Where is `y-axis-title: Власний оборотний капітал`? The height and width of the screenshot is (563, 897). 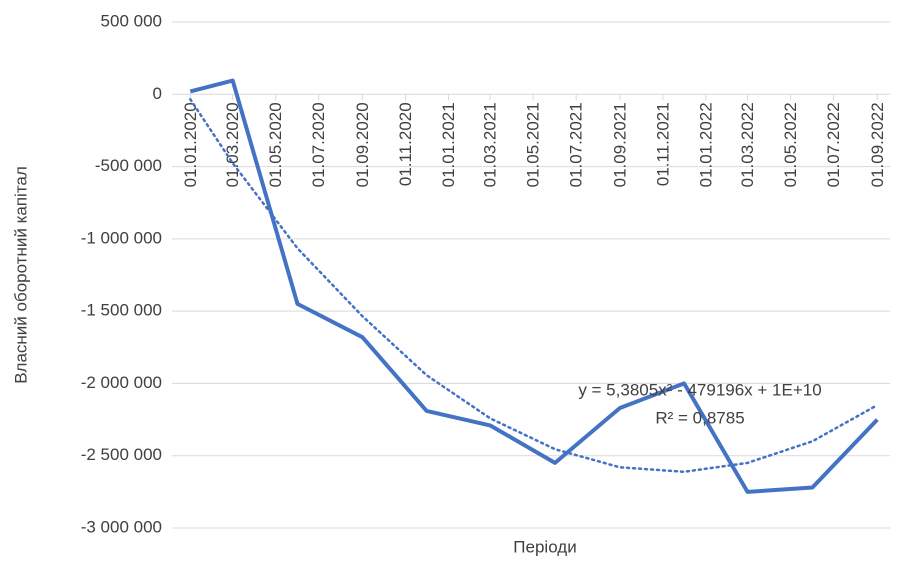
y-axis-title: Власний оборотний капітал is located at coordinates (20, 275).